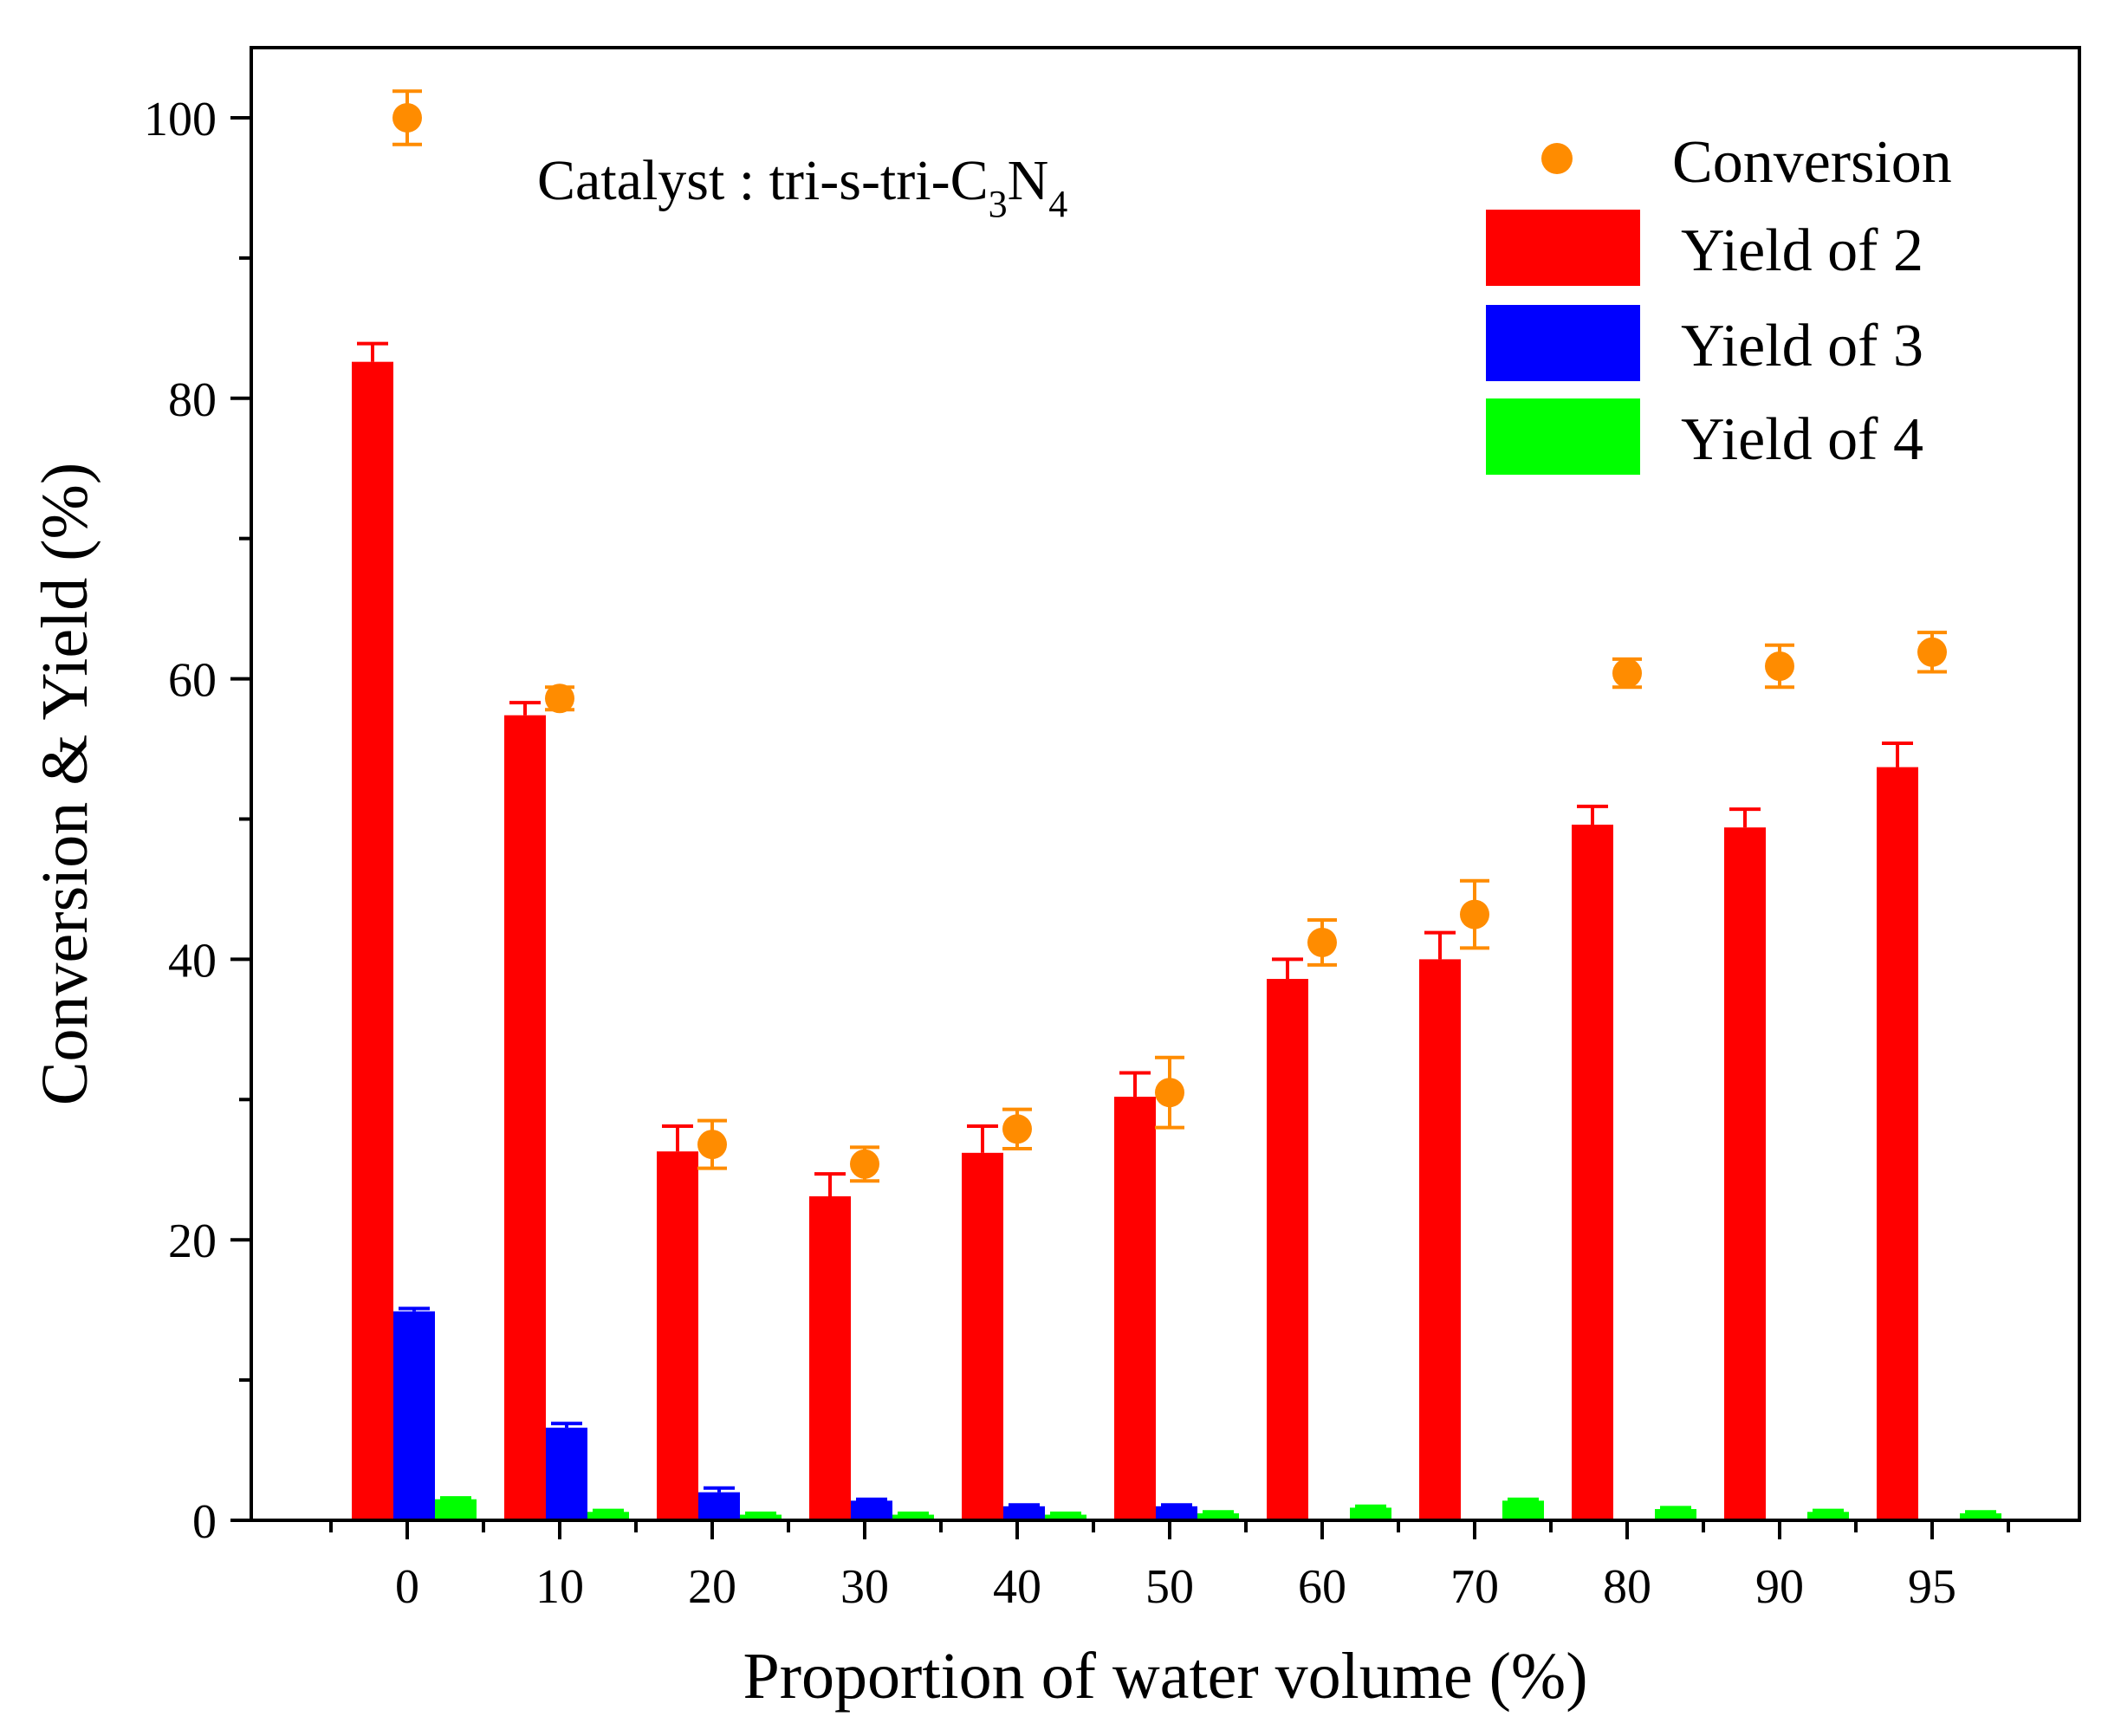  Describe the element at coordinates (192, 1241) in the screenshot. I see `y-tick-label-20: 20` at that location.